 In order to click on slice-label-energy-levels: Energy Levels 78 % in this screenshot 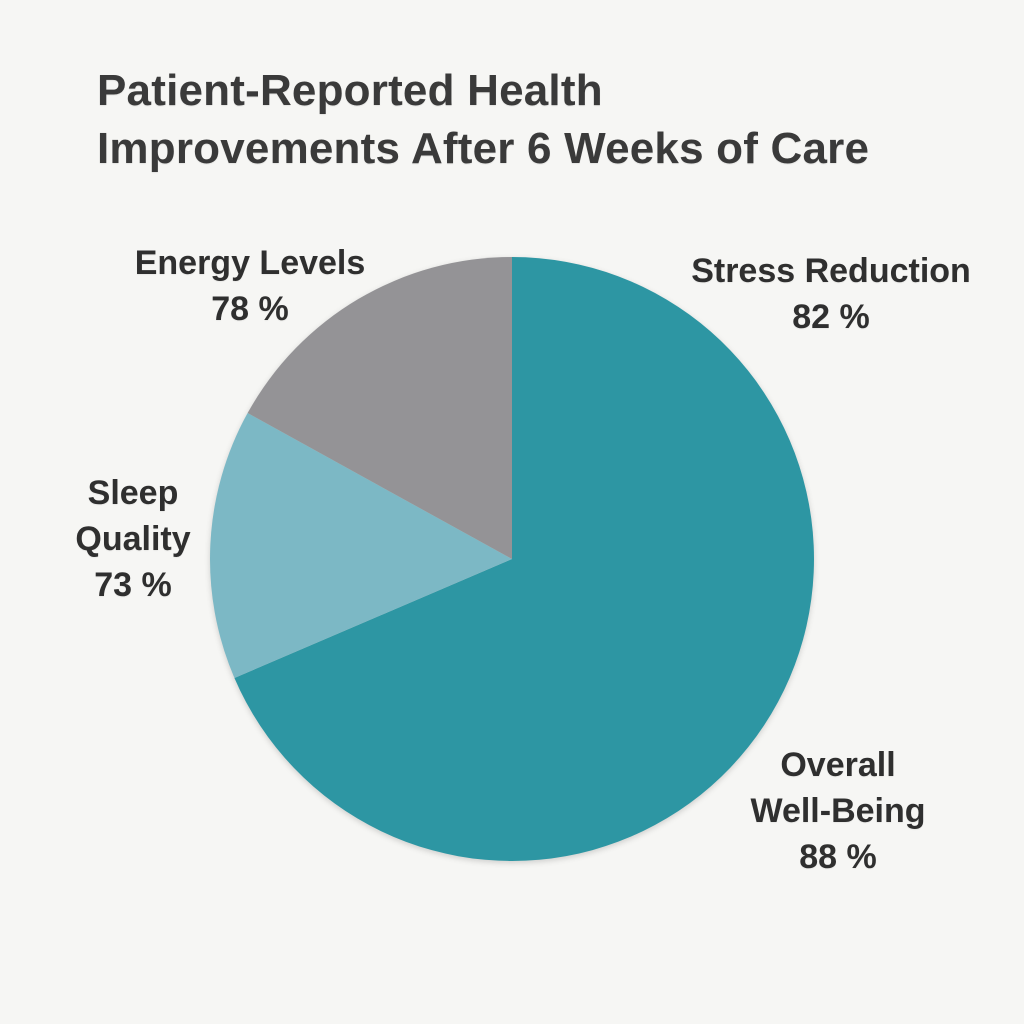, I will do `click(250, 286)`.